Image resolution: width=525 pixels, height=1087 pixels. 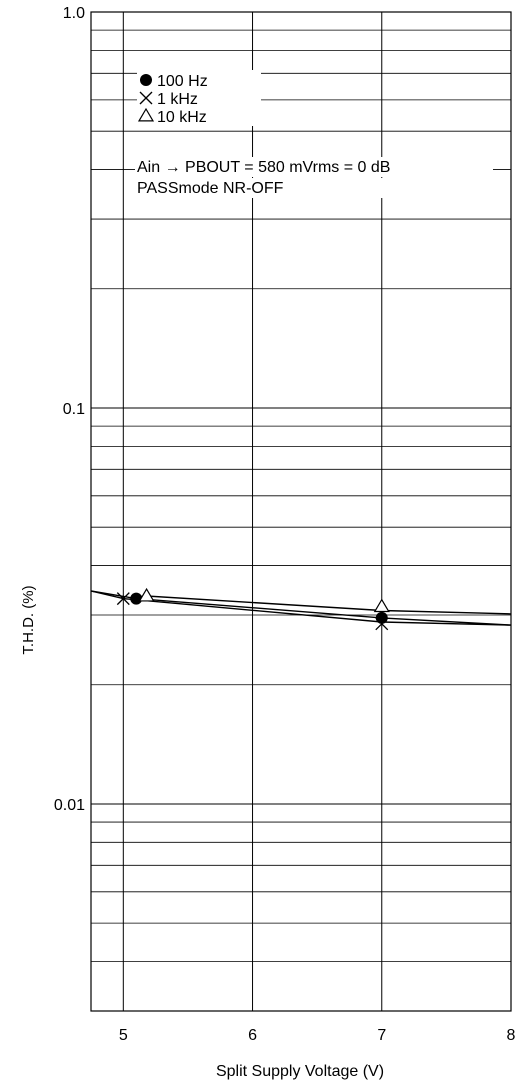 What do you see at coordinates (28, 619) in the screenshot?
I see `y-axis-label: T.H.D. (%)` at bounding box center [28, 619].